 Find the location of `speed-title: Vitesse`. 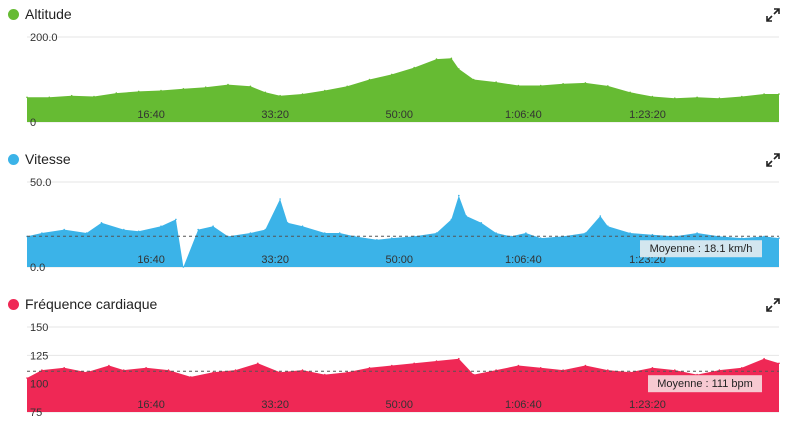

speed-title: Vitesse is located at coordinates (39, 159).